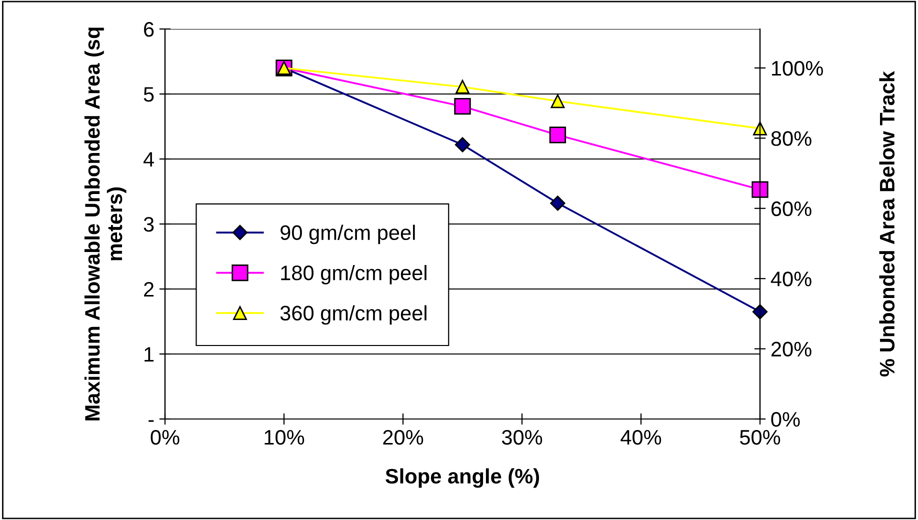 Image resolution: width=918 pixels, height=520 pixels. What do you see at coordinates (149, 354) in the screenshot?
I see `y-tick-label: 1` at bounding box center [149, 354].